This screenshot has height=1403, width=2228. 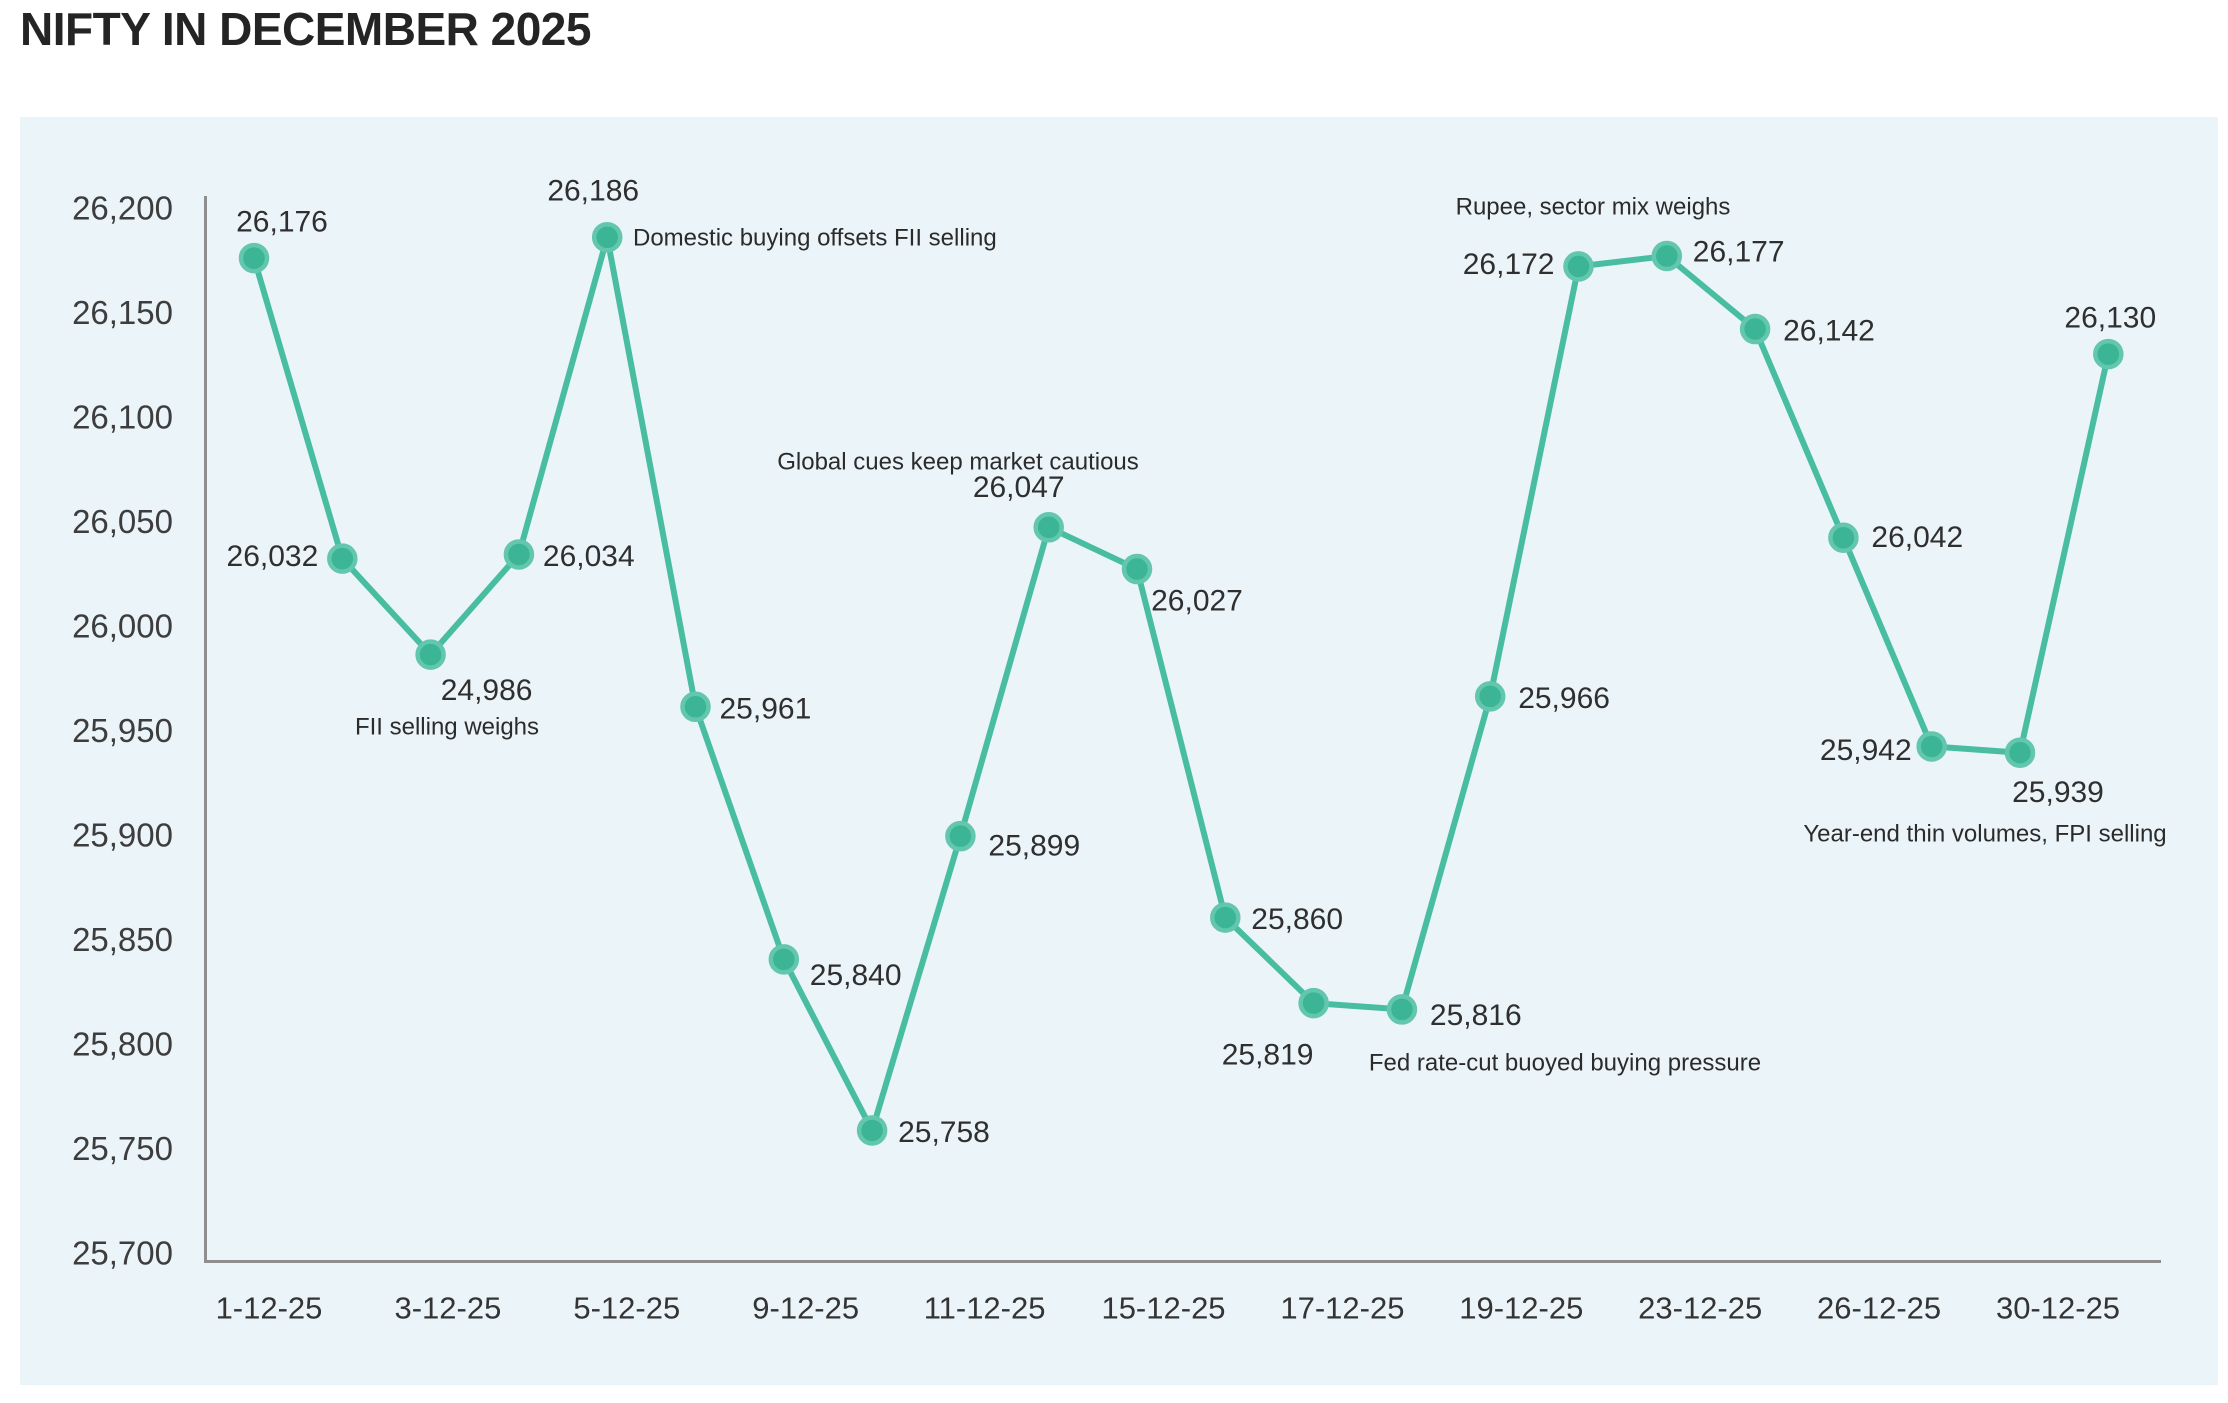 What do you see at coordinates (1163, 1308) in the screenshot?
I see `x-tick-label: 15-12-25` at bounding box center [1163, 1308].